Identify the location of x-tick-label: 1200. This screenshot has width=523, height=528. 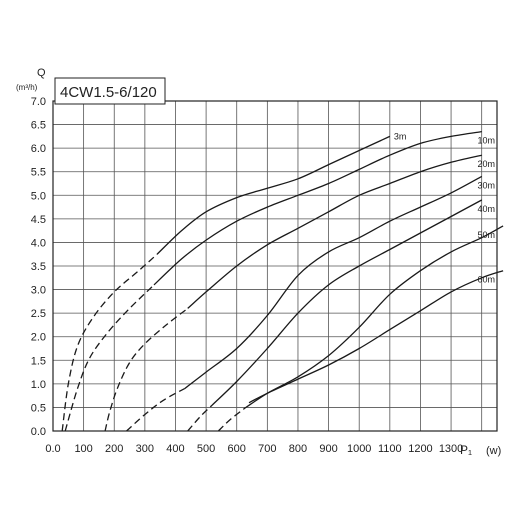
(420, 449).